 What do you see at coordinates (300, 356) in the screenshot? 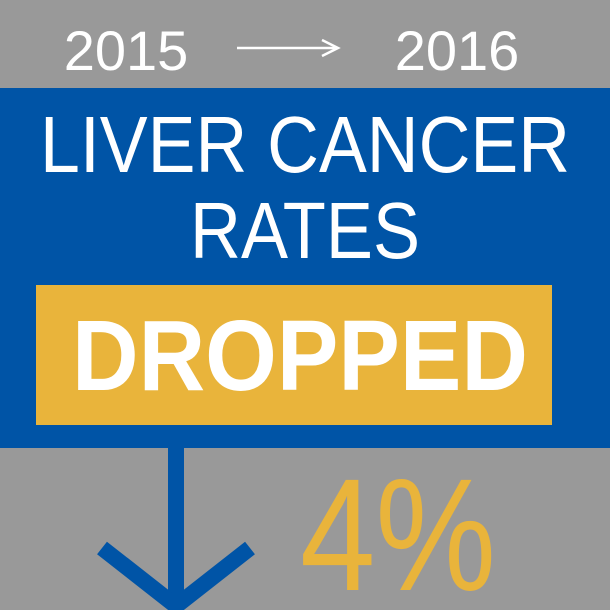
I see `highlight-text: DROPPED` at bounding box center [300, 356].